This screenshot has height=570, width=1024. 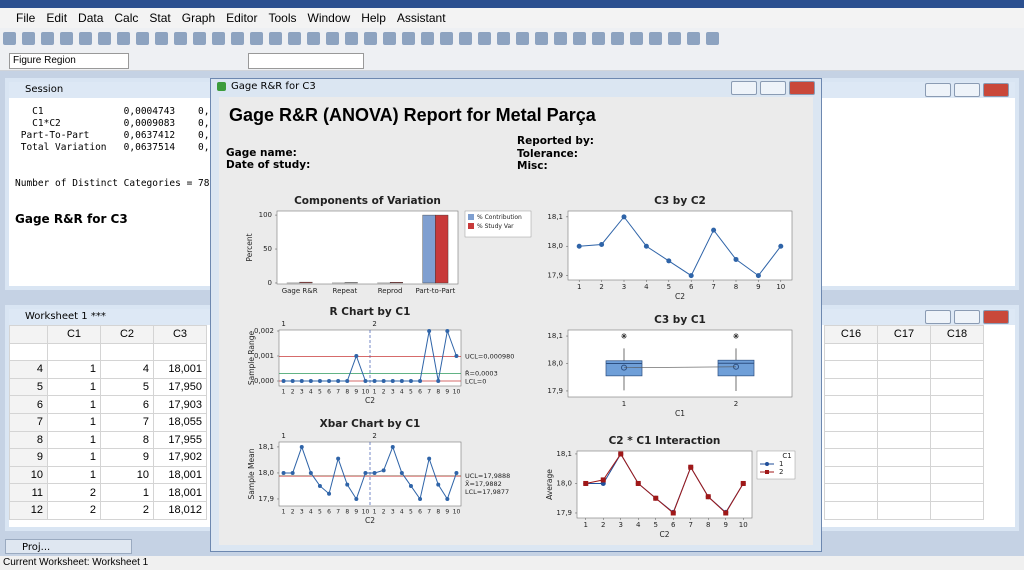 I want to click on x-axis-label: C2, so click(x=680, y=296).